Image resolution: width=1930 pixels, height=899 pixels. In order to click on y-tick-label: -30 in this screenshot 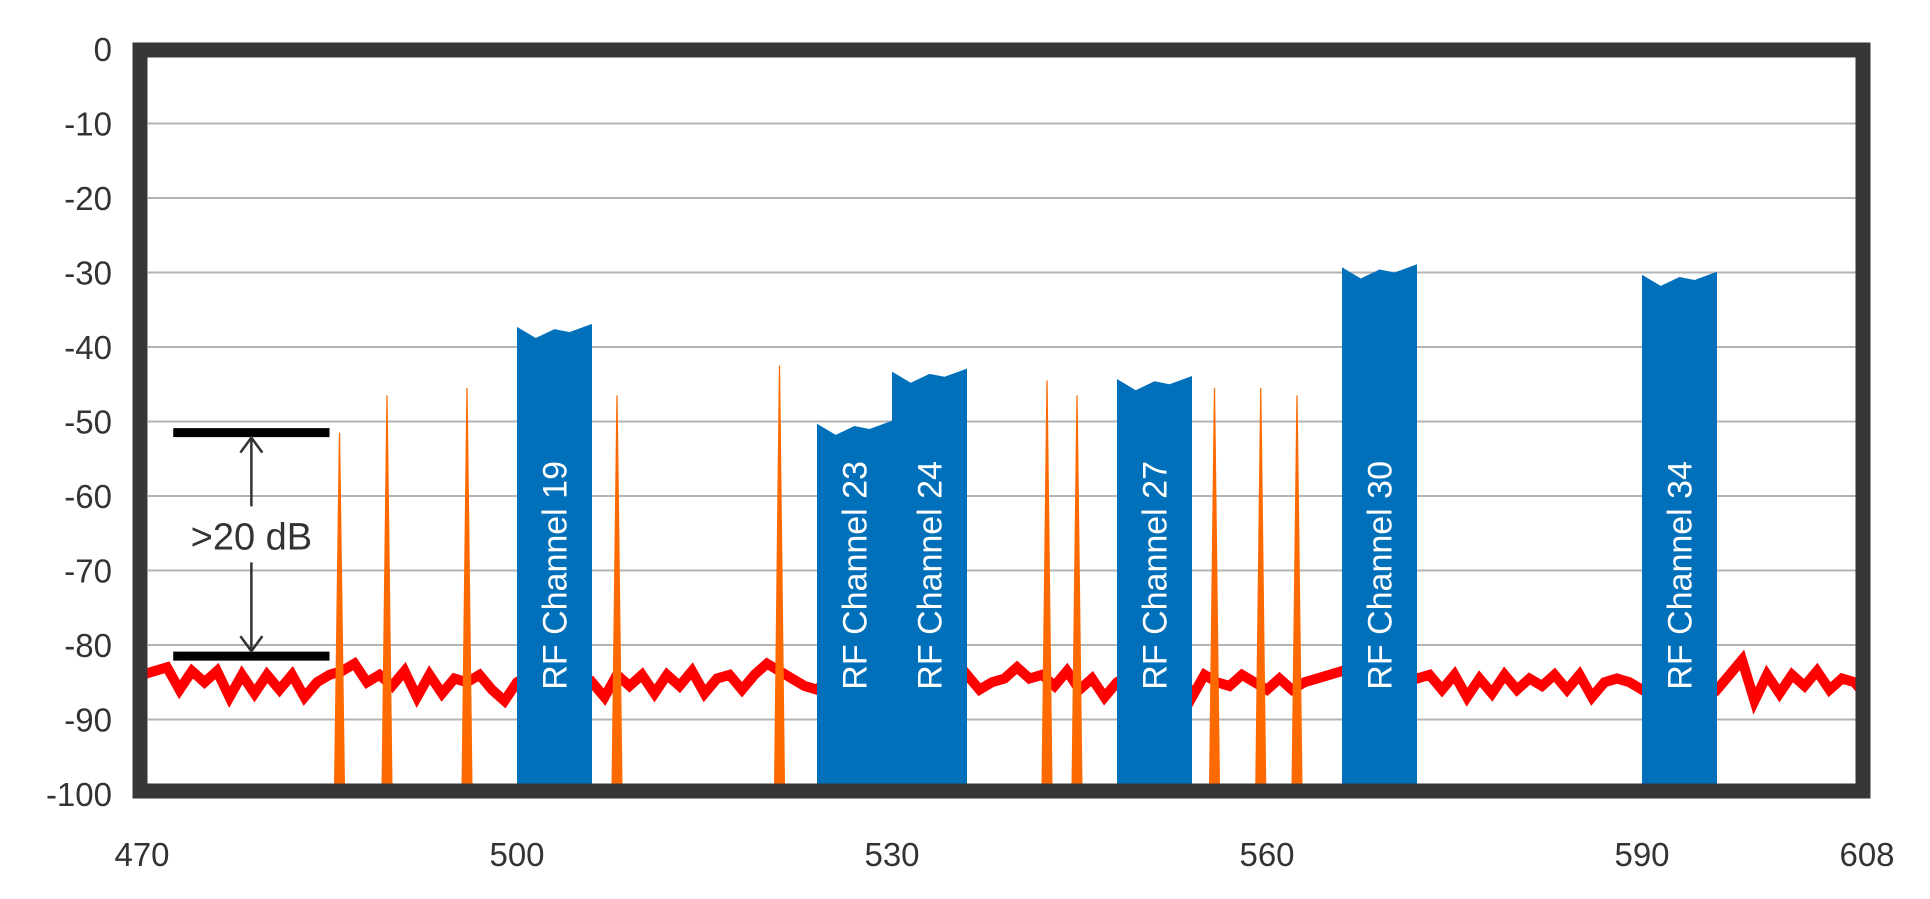, I will do `click(88, 273)`.